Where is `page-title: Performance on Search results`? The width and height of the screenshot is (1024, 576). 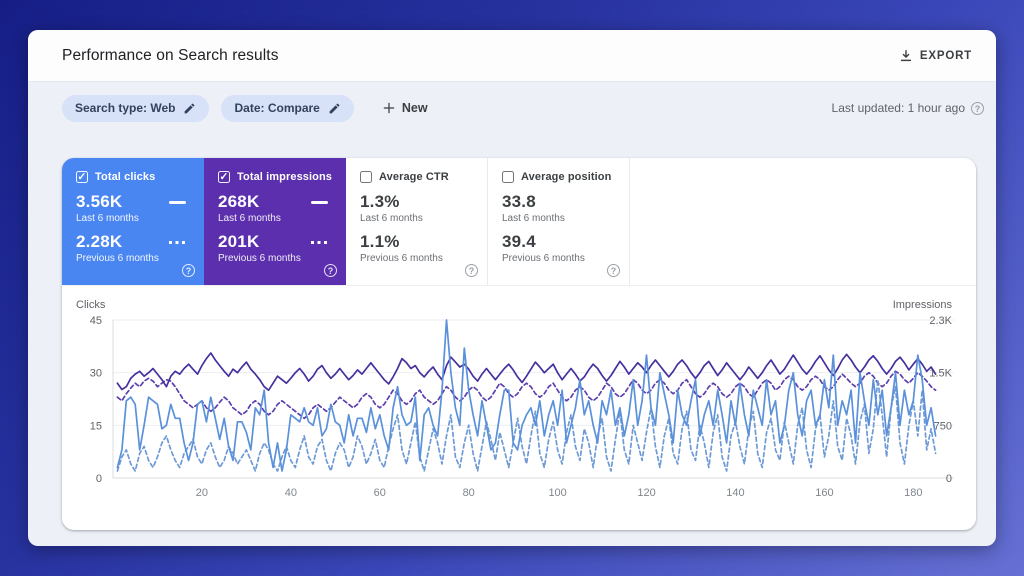 page-title: Performance on Search results is located at coordinates (170, 55).